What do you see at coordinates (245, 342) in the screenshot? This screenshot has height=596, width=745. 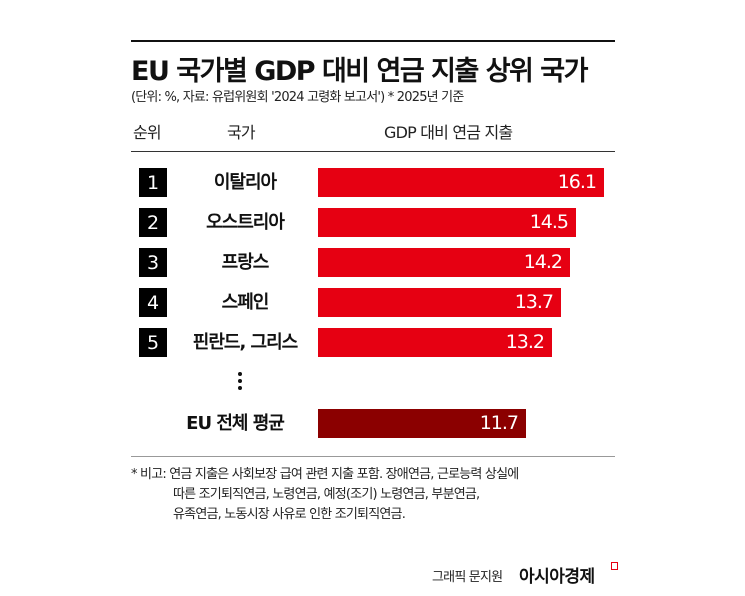 I see `country-label: 핀란드, 그리스` at bounding box center [245, 342].